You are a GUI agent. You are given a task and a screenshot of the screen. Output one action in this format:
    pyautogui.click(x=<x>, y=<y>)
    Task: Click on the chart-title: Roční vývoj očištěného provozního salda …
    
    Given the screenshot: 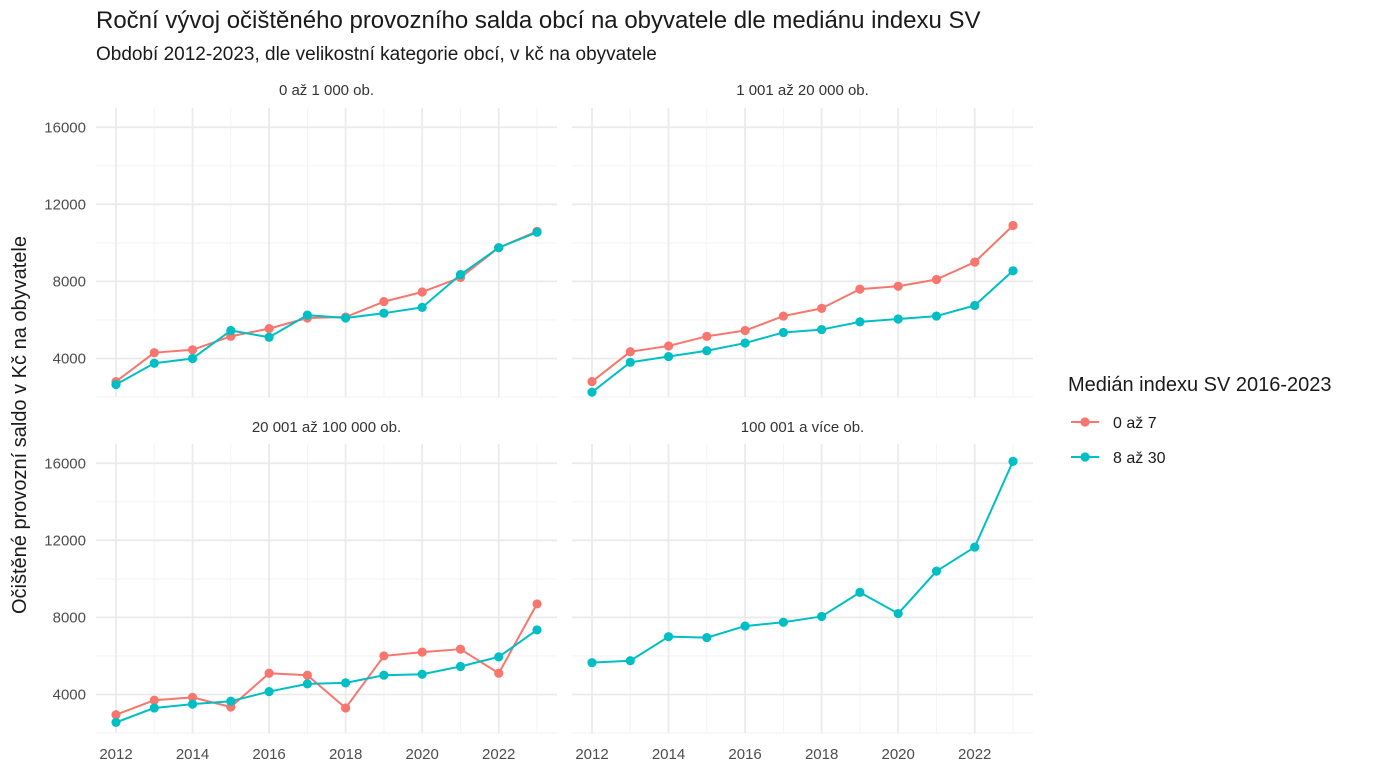 What is the action you would take?
    pyautogui.click(x=538, y=20)
    